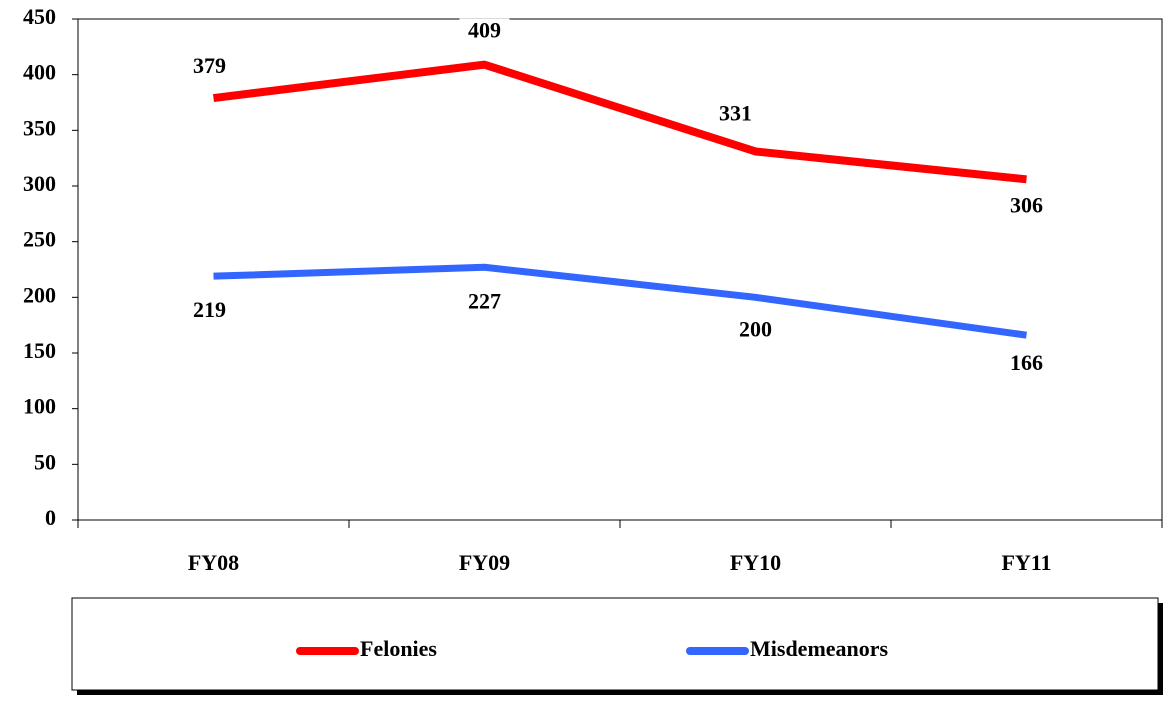  What do you see at coordinates (39, 294) in the screenshot?
I see `y-tick-label: 200` at bounding box center [39, 294].